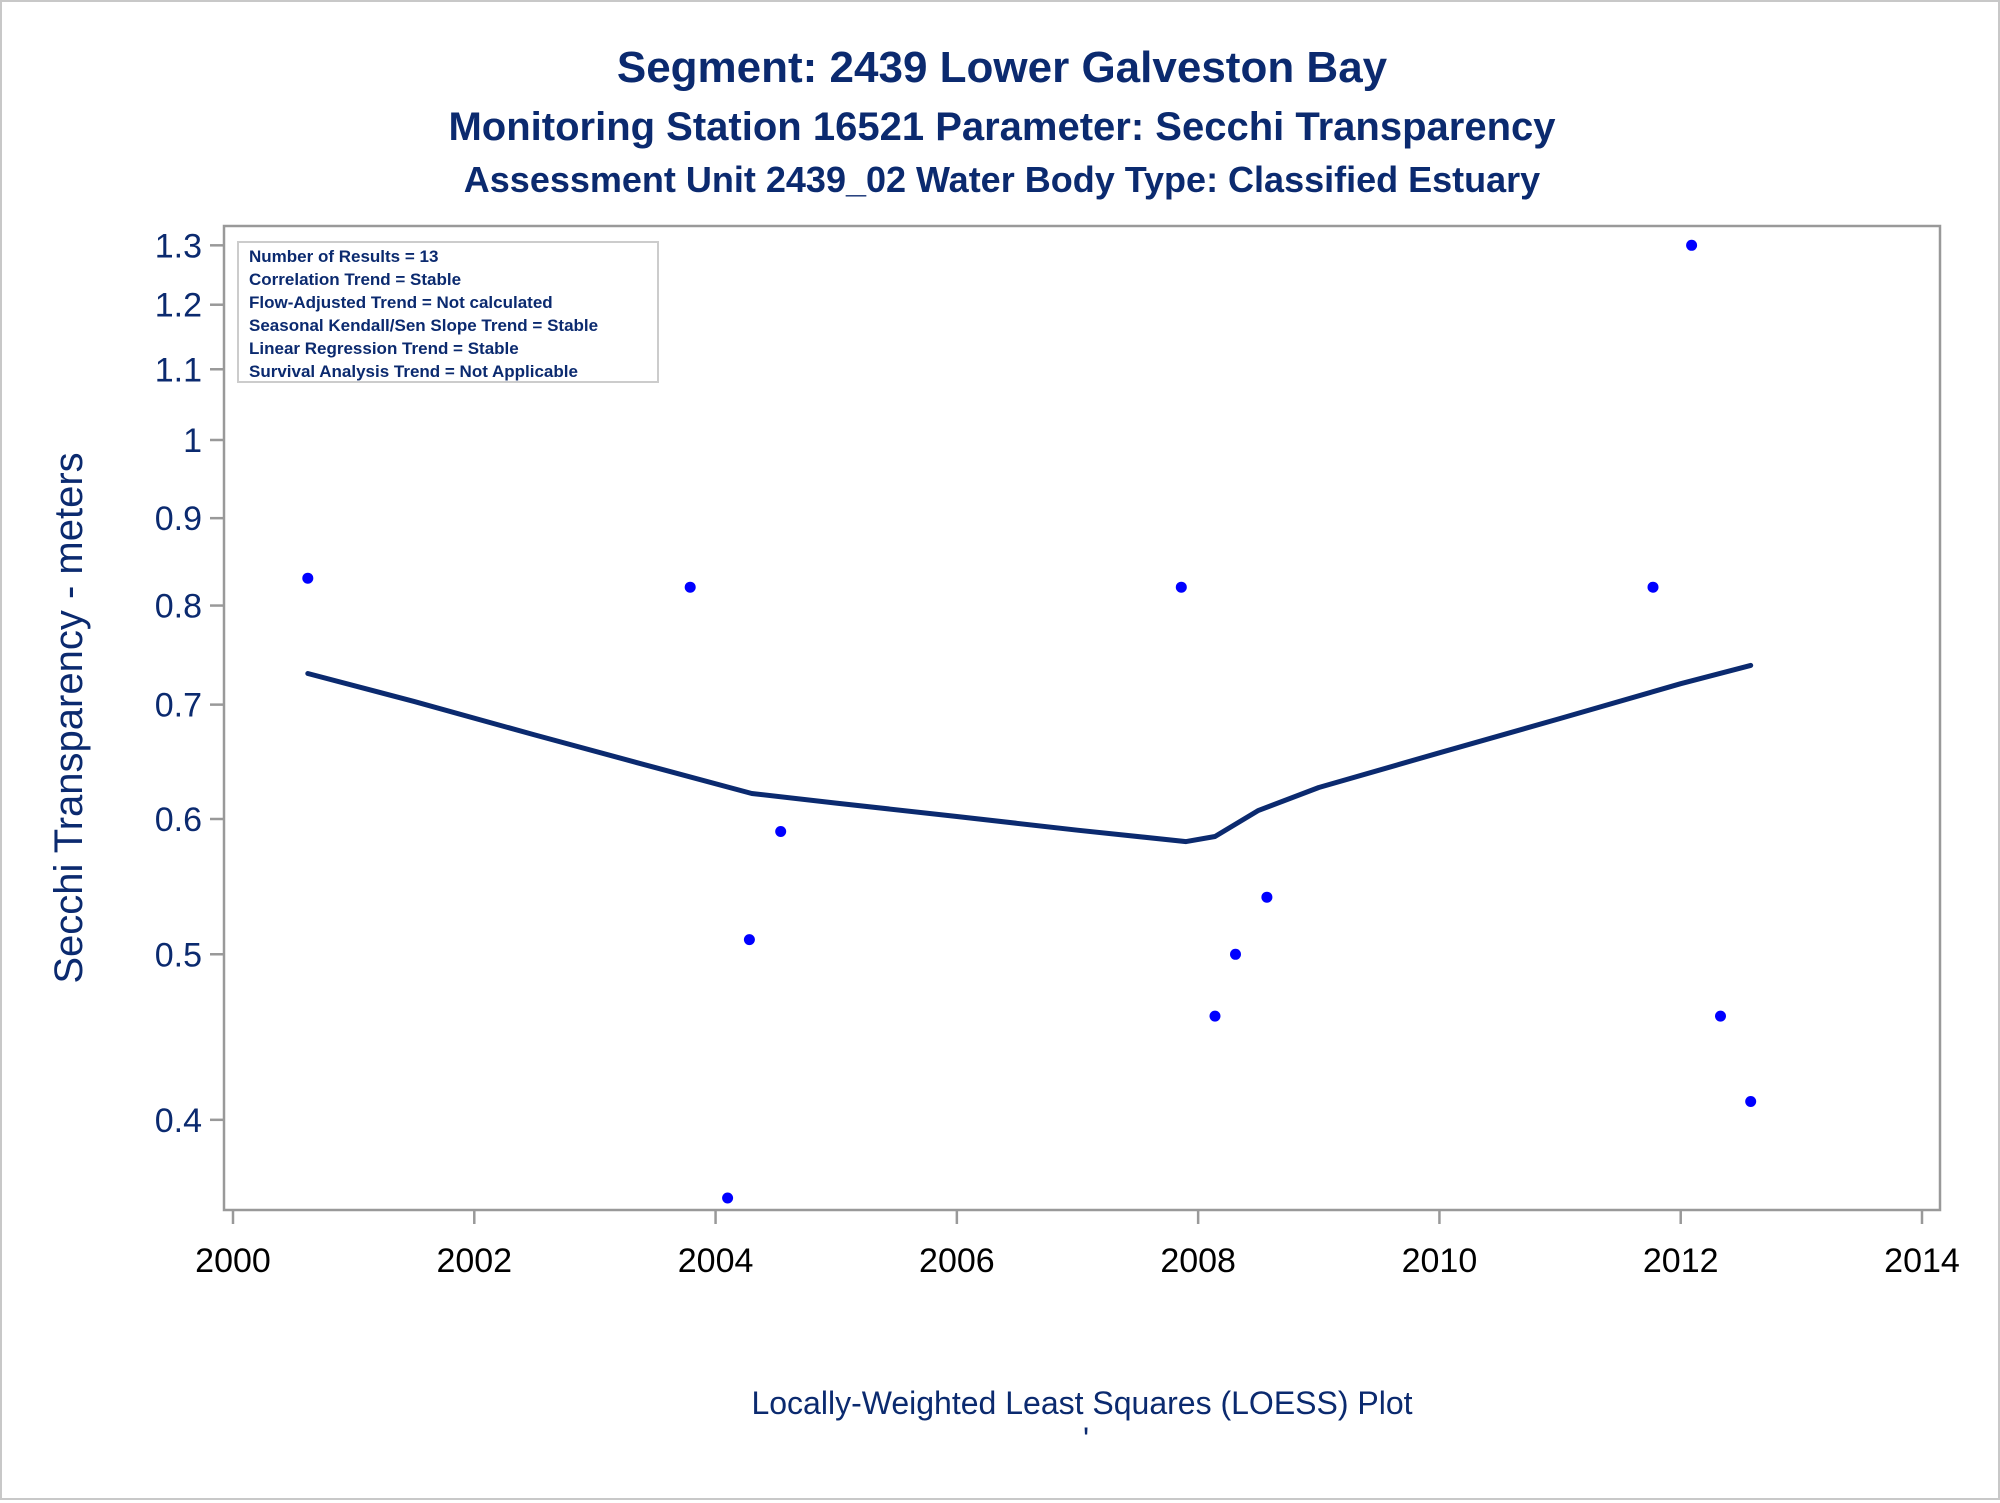 The image size is (2000, 1503). I want to click on stats-inset-box, so click(448, 312).